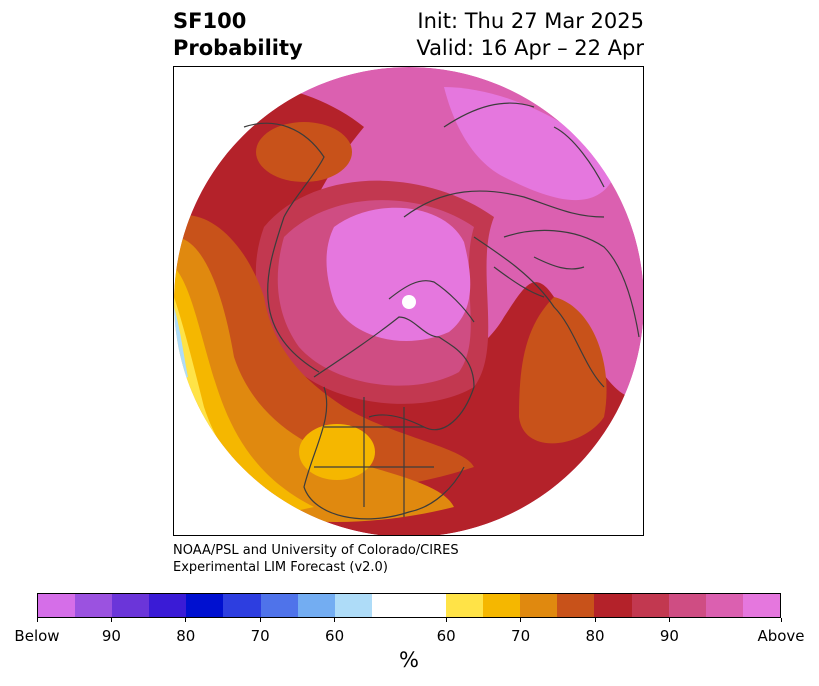  What do you see at coordinates (409, 633) in the screenshot?
I see `colorbar-ticks: Below 90 80 70 60 60 70 80 90 Above` at bounding box center [409, 633].